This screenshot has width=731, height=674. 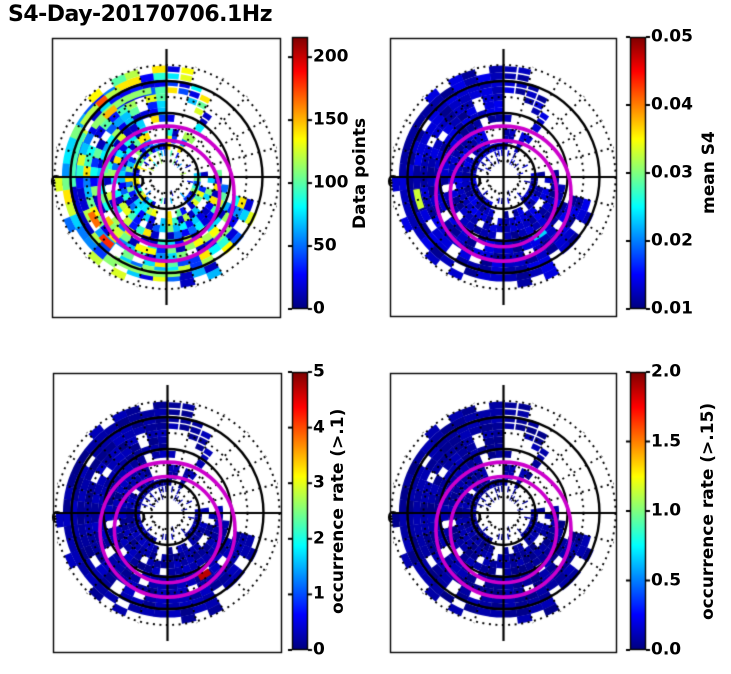 What do you see at coordinates (708, 511) in the screenshot?
I see `colorbar-label-occurrence-rate-gt-015: occurrence rate (>.15)` at bounding box center [708, 511].